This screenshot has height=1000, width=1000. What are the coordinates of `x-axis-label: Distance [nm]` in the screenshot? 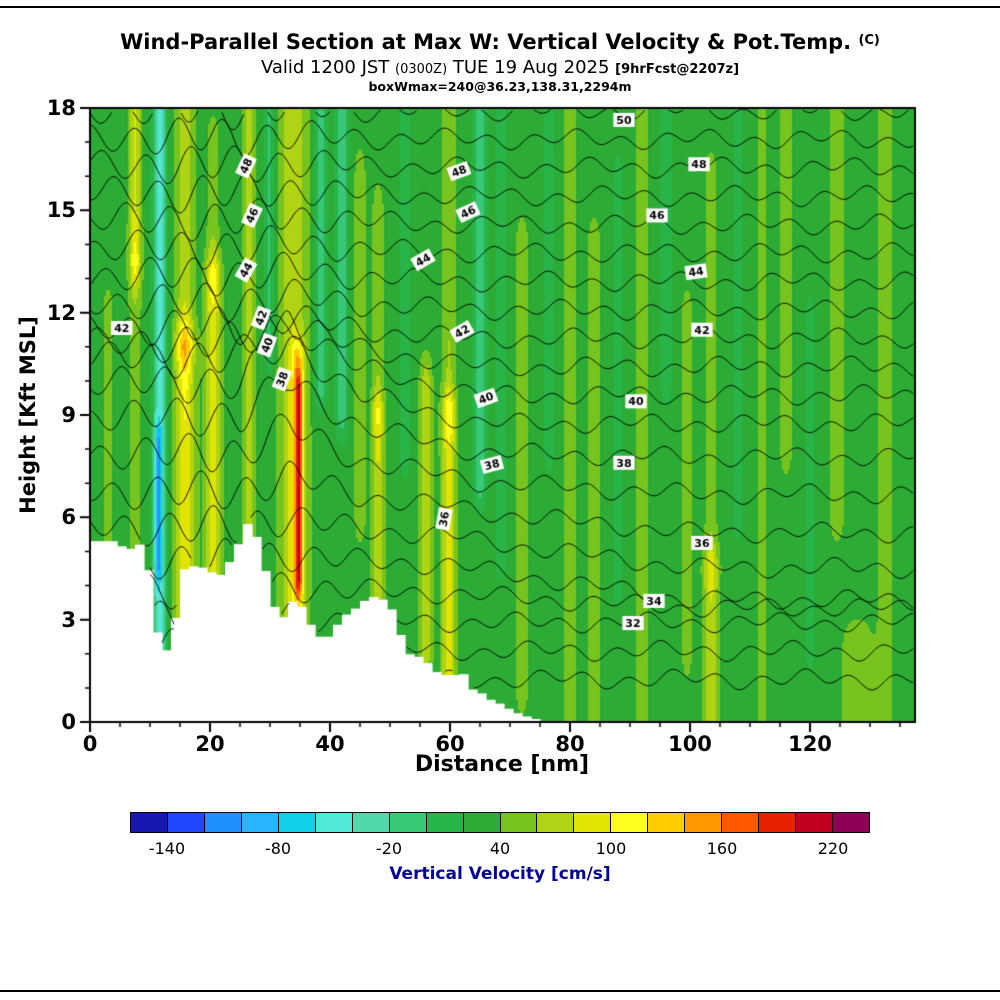 It's located at (502, 764).